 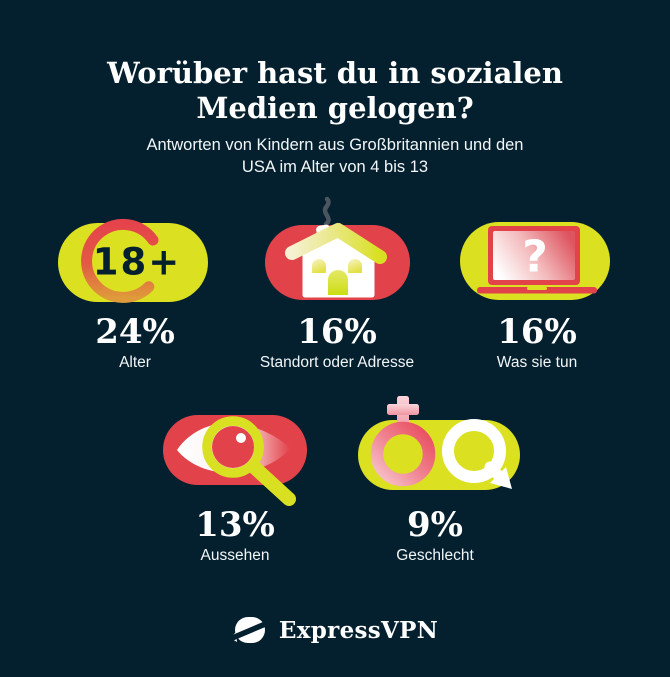 I want to click on stat-label: Alter, so click(x=135, y=362).